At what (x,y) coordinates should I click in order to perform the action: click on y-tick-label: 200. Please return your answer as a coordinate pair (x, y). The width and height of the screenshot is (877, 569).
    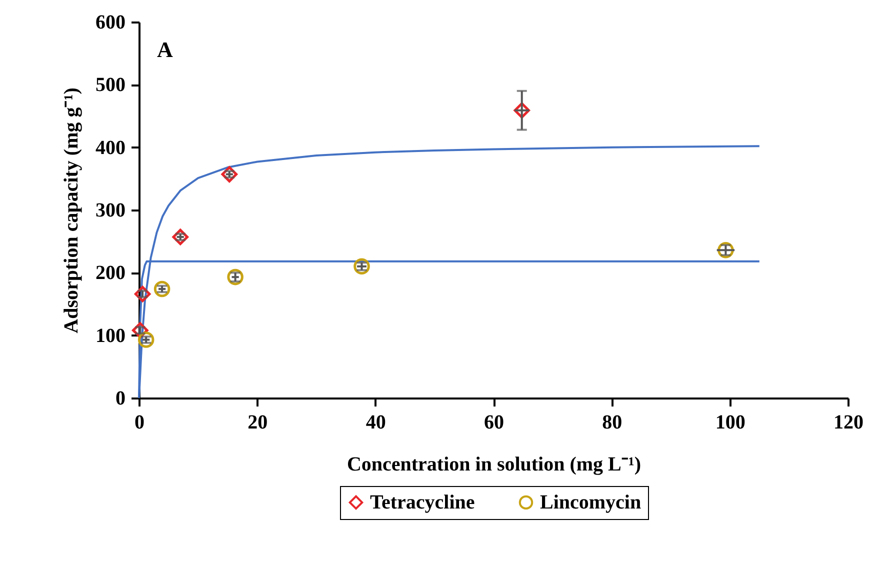
    Looking at the image, I should click on (111, 273).